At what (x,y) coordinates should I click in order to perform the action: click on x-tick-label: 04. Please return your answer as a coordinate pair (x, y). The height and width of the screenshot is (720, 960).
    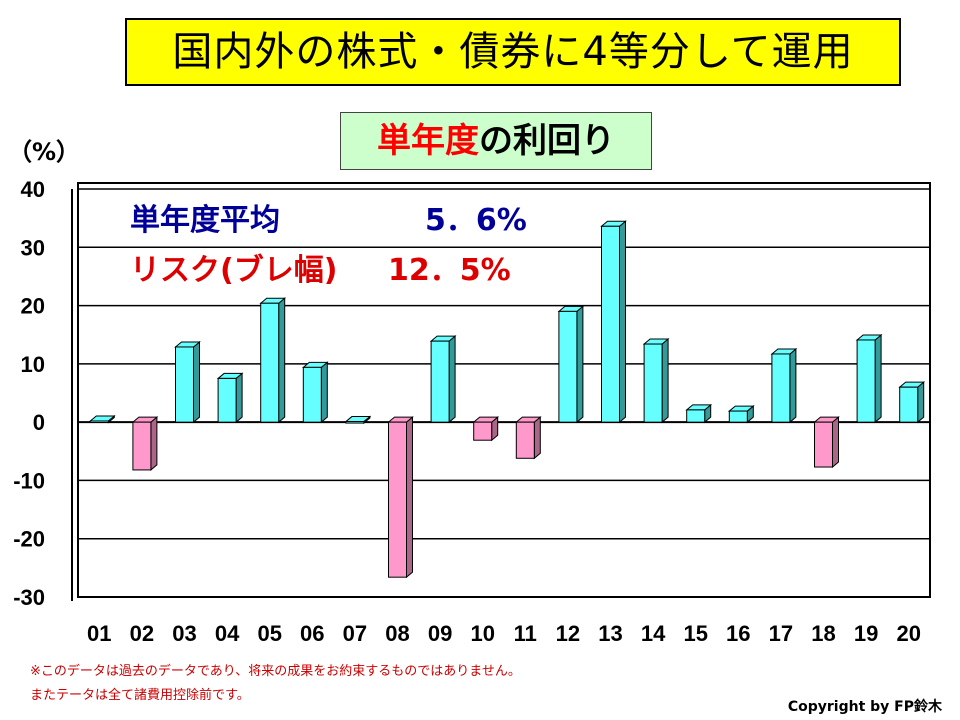
    Looking at the image, I should click on (227, 633).